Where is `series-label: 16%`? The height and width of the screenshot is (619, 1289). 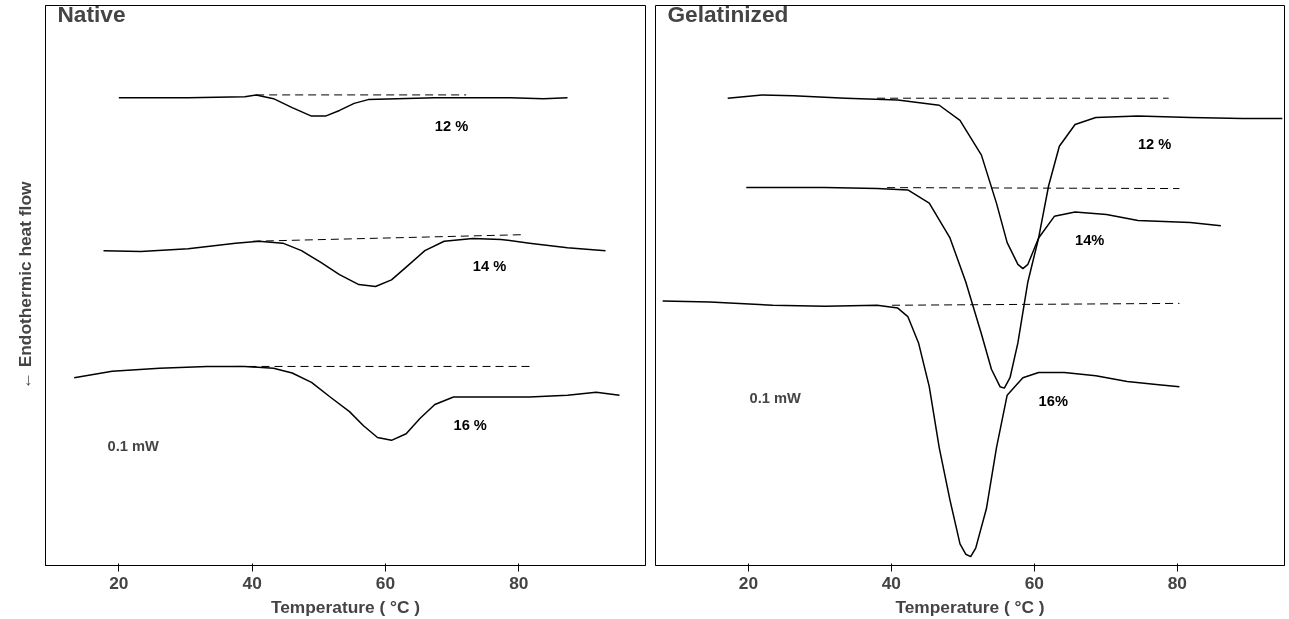 series-label: 16% is located at coordinates (1053, 400).